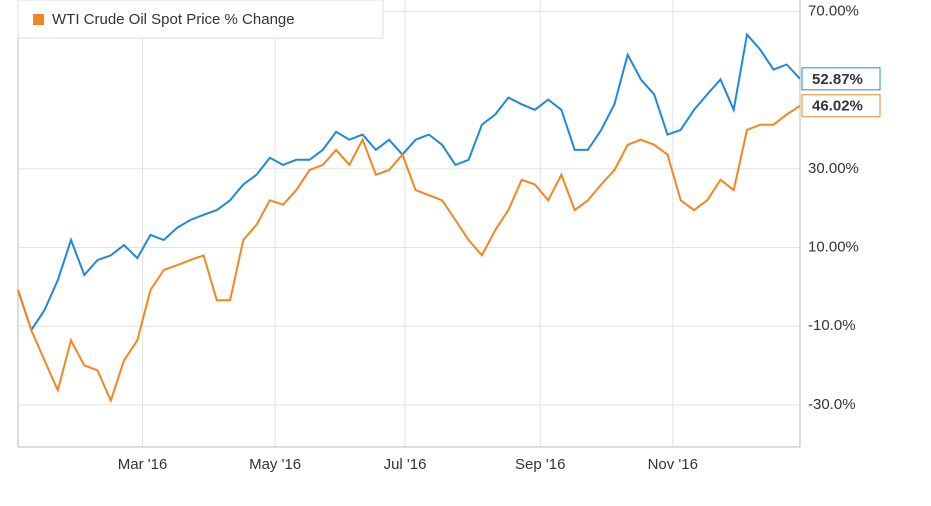 The image size is (931, 506). Describe the element at coordinates (837, 79) in the screenshot. I see `value-label: 52.87%` at that location.